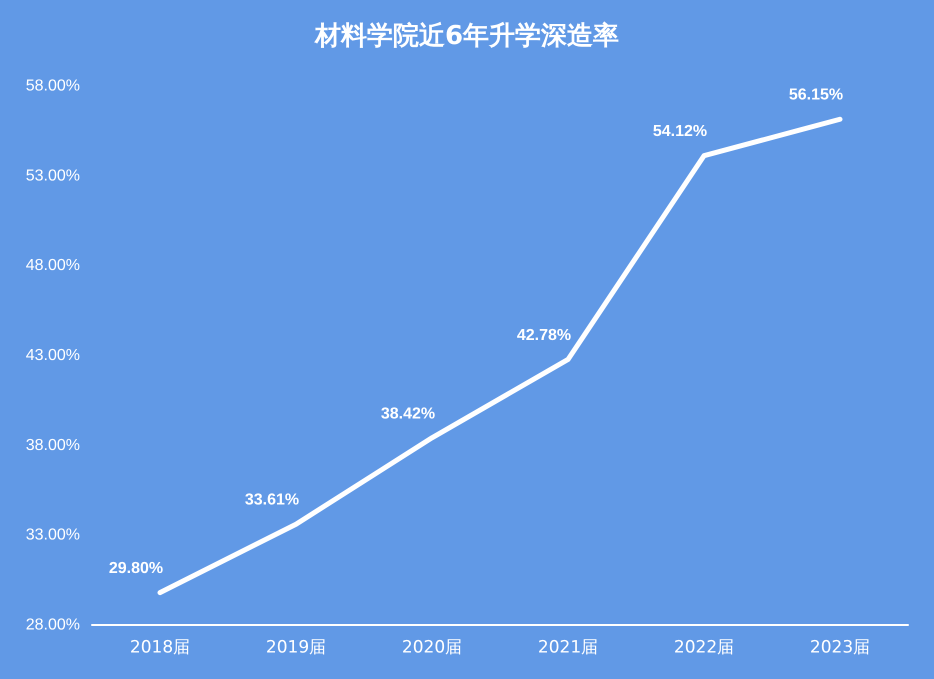 This screenshot has width=934, height=679. I want to click on x-tick-label: 2020届, so click(432, 648).